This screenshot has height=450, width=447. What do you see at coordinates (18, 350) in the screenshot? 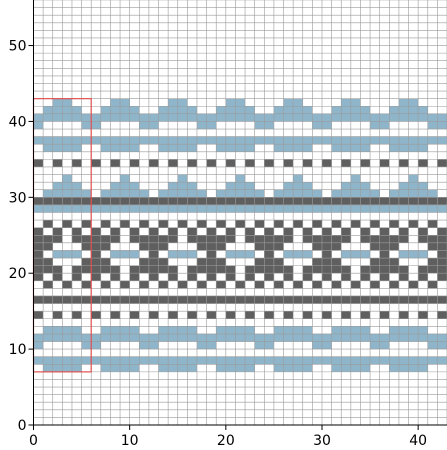
I see `y-tick-label: 10` at bounding box center [18, 350].